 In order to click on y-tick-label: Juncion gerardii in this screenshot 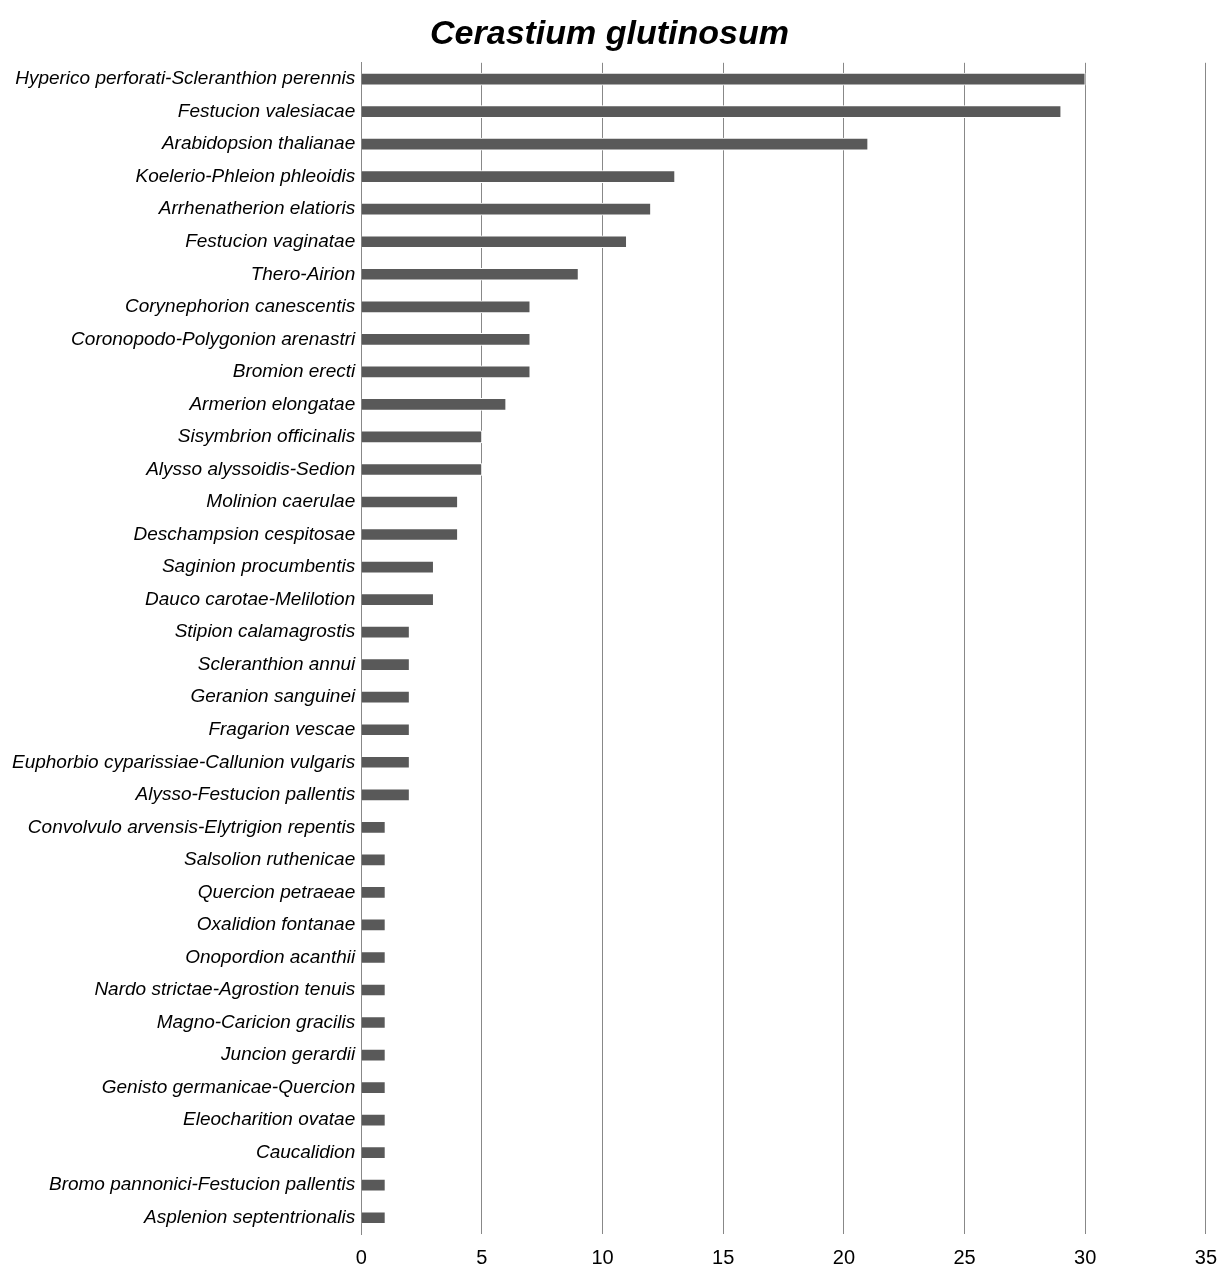, I will do `click(288, 1054)`.